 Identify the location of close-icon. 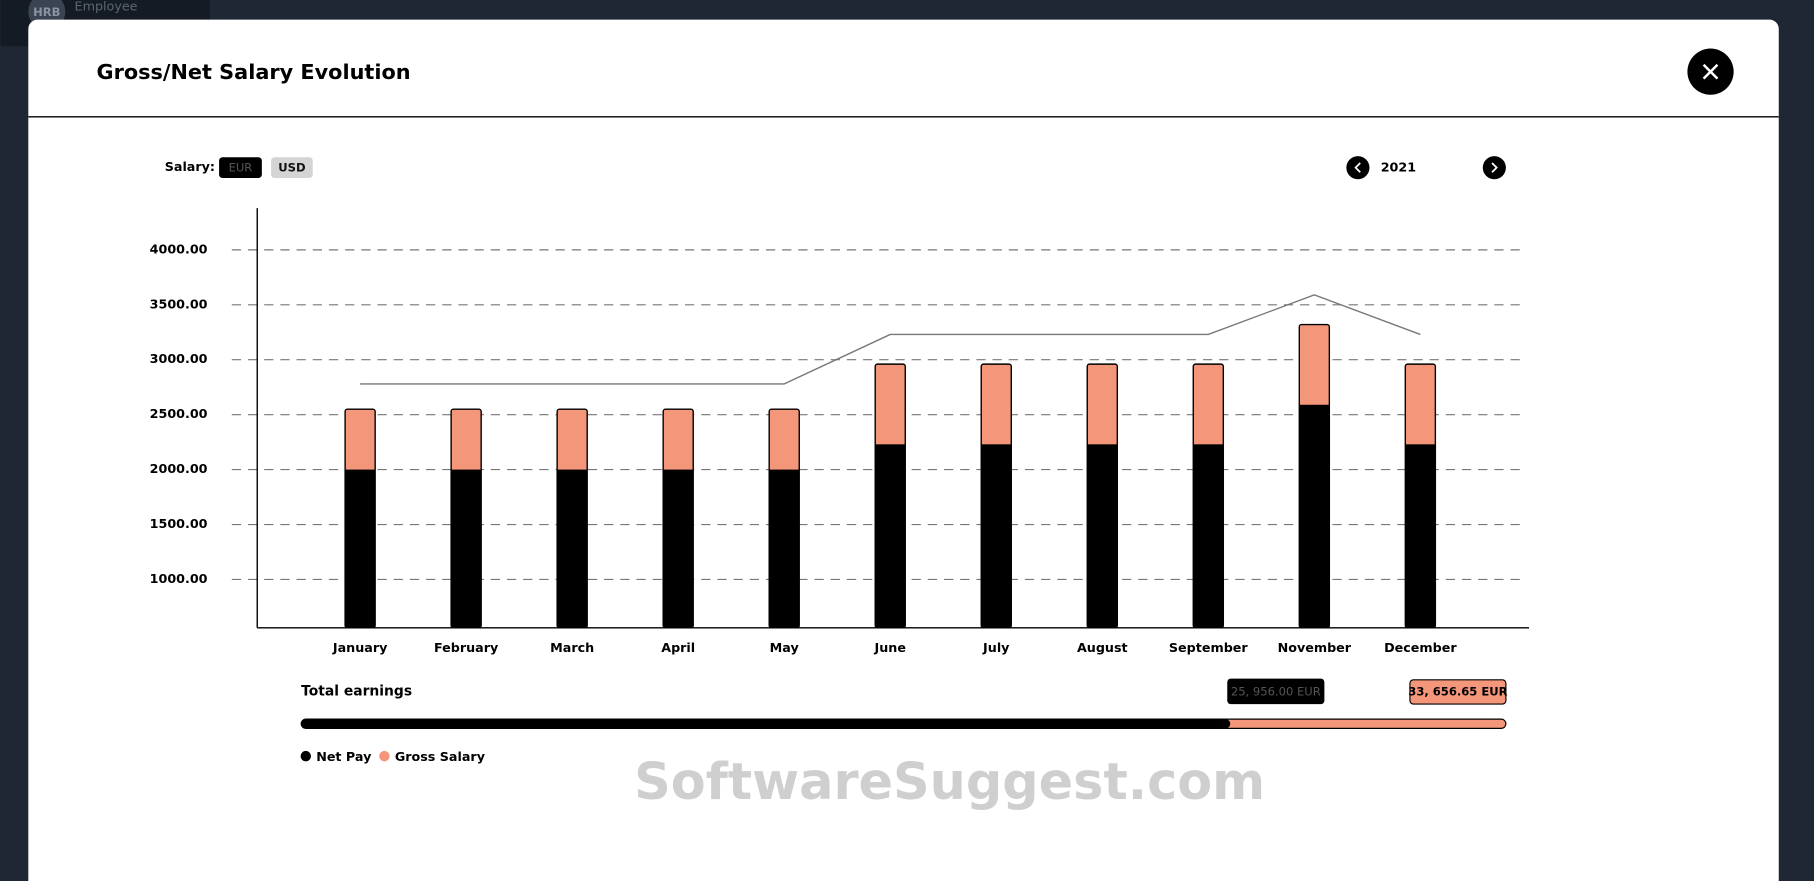
(1710, 71).